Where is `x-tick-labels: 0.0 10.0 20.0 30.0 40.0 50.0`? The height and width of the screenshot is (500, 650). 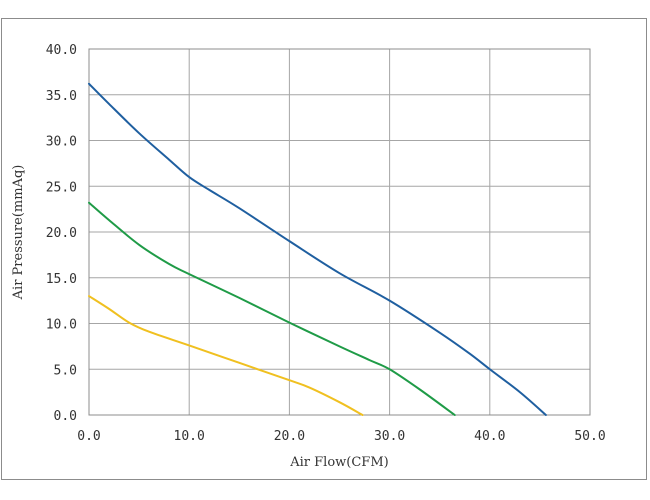 x-tick-labels: 0.0 10.0 20.0 30.0 40.0 50.0 is located at coordinates (341, 436).